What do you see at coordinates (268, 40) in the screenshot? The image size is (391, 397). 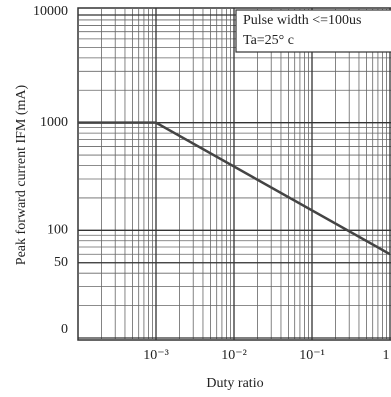 I see `annotation: Ta=25° c` at bounding box center [268, 40].